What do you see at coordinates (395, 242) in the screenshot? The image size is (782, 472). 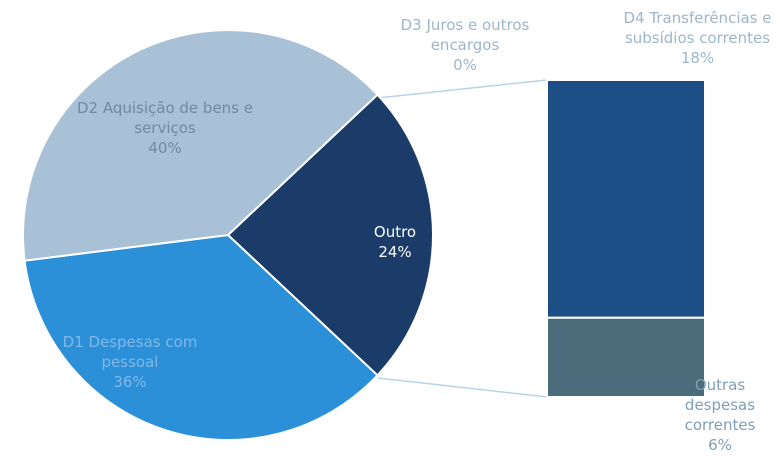 I see `data-label: Outro 24%` at bounding box center [395, 242].